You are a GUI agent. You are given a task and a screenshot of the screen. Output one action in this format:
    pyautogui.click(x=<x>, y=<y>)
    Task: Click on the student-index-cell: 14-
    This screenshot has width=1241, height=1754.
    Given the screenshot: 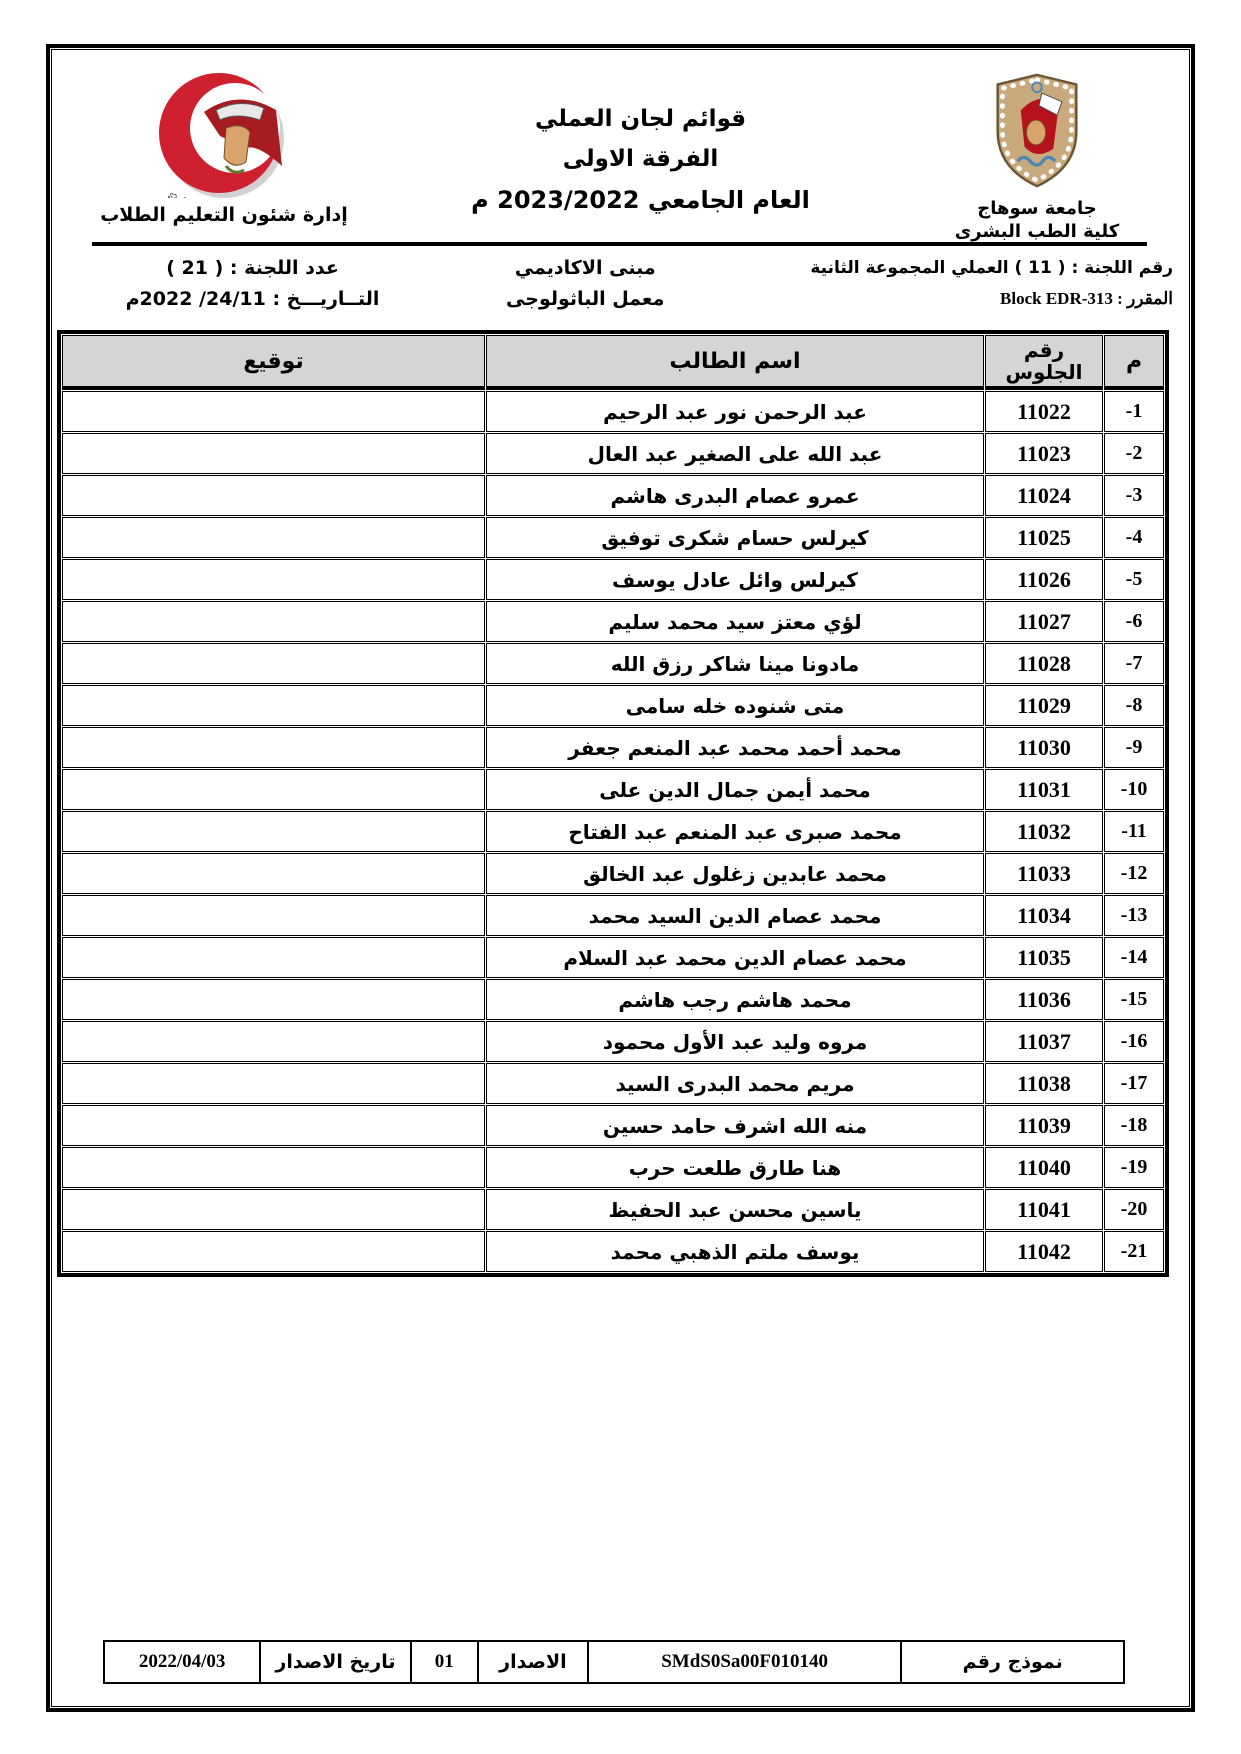 What is the action you would take?
    pyautogui.click(x=1134, y=957)
    